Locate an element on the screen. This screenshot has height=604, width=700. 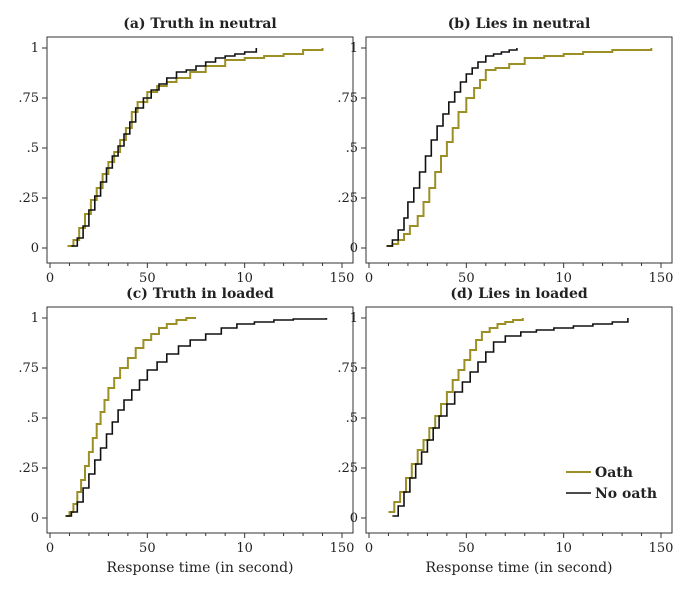
legend-label: No oath is located at coordinates (626, 494).